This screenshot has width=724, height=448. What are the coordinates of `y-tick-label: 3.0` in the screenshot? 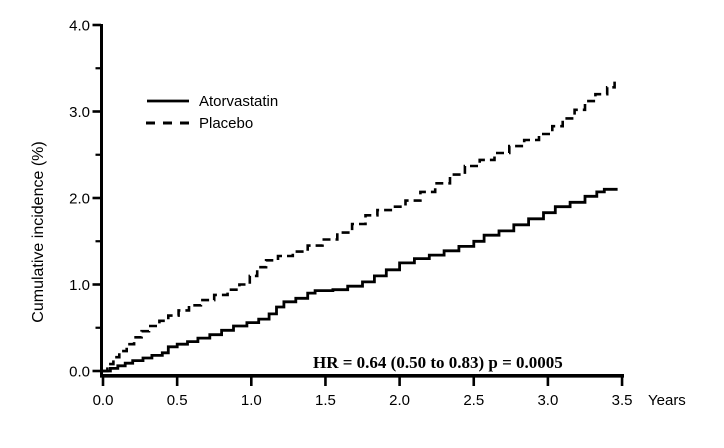 It's located at (79, 112).